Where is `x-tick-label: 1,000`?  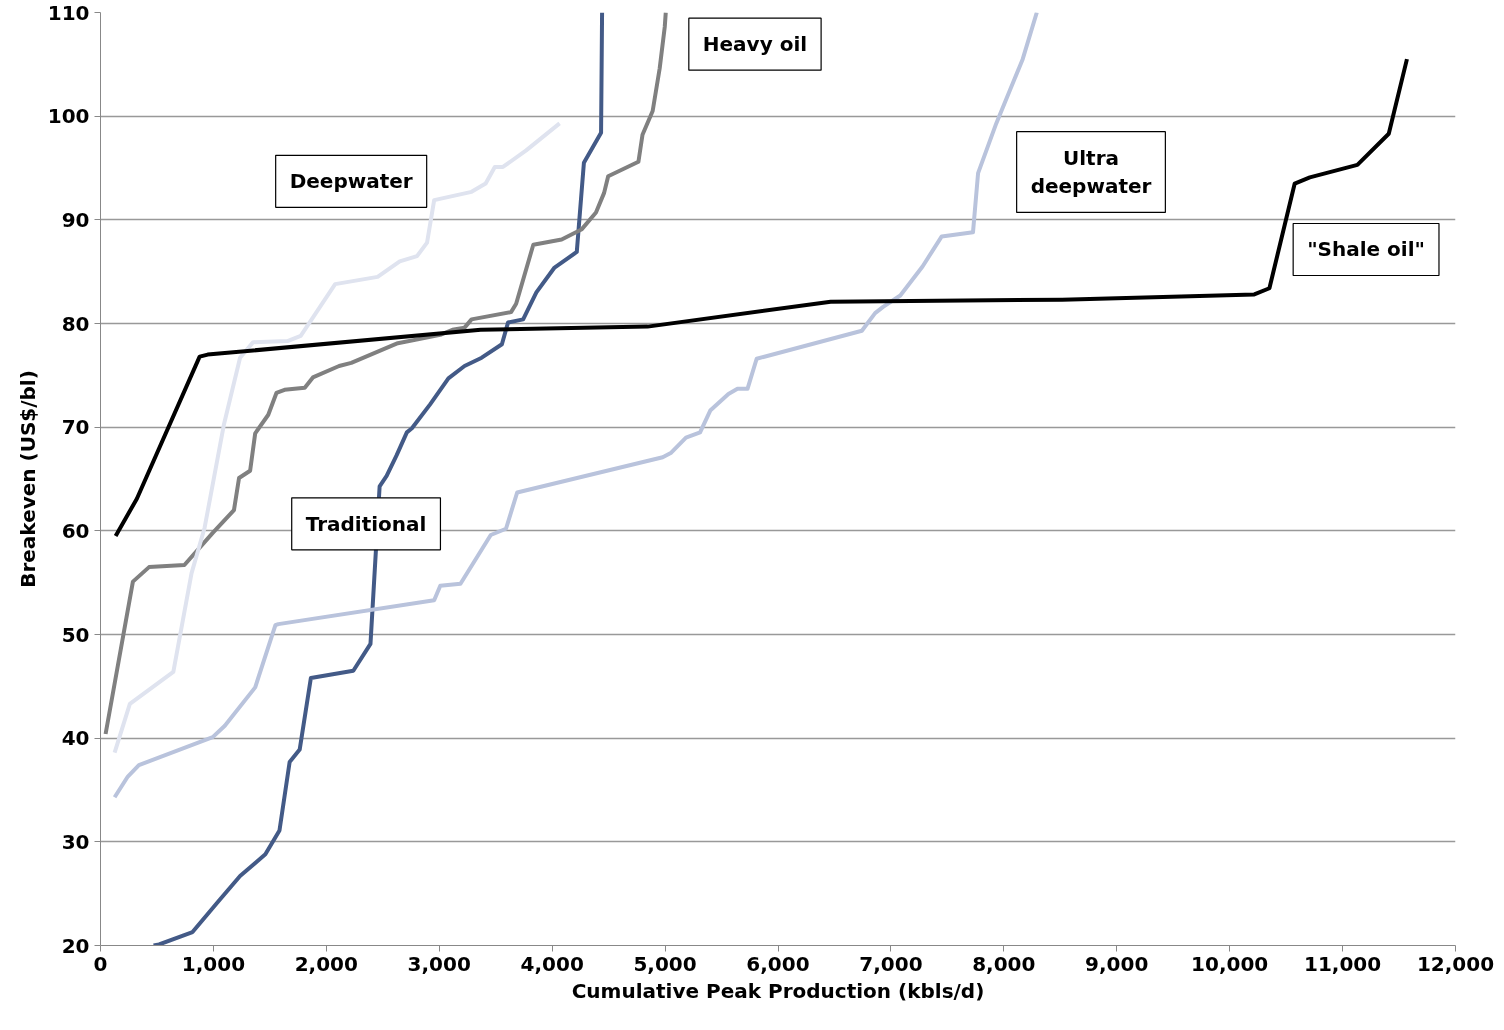
x-tick-label: 1,000 is located at coordinates (213, 963).